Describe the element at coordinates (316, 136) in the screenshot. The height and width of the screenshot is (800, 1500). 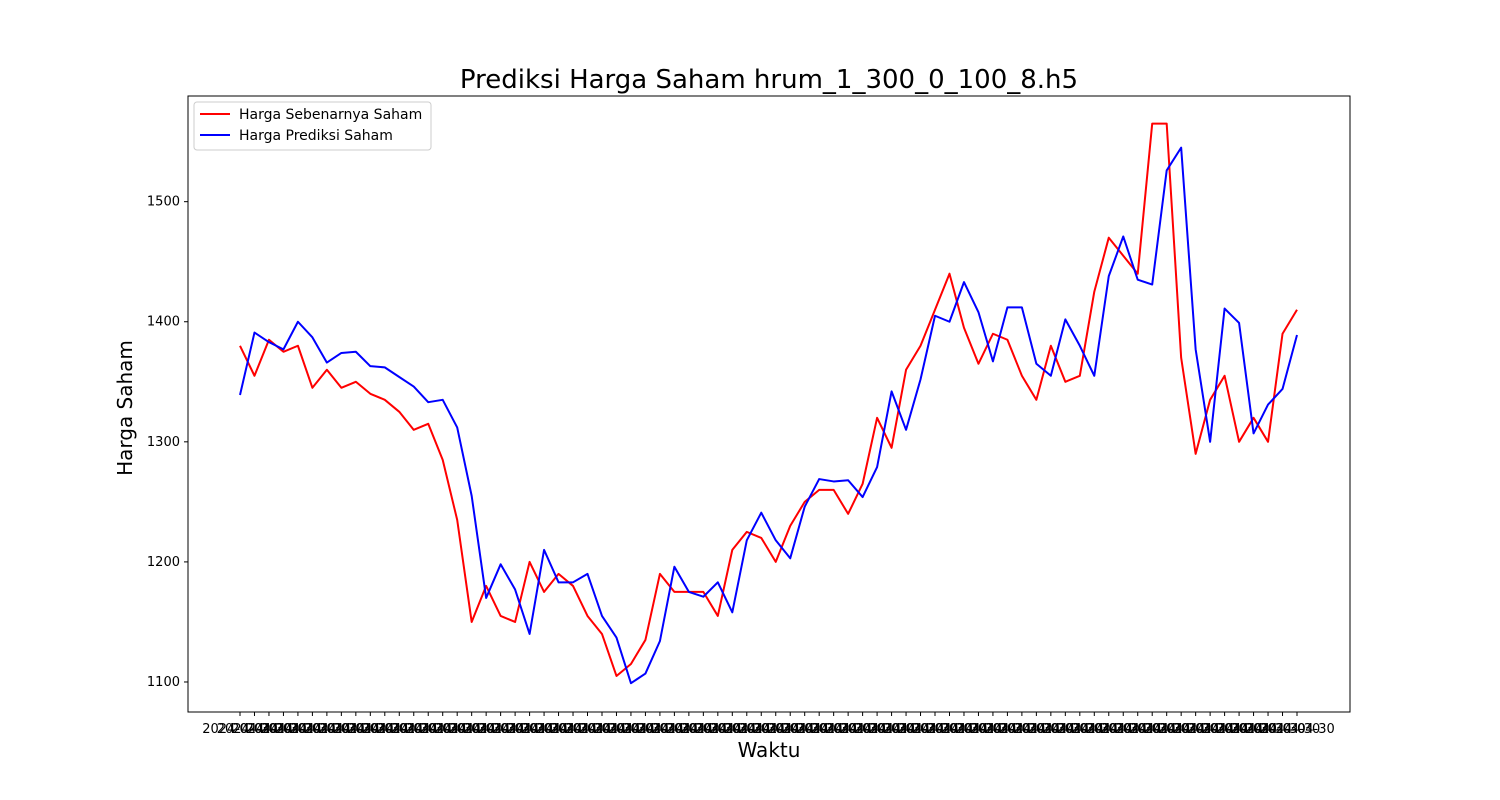
I see `legend-label-predicted: Harga Prediksi Saham` at that location.